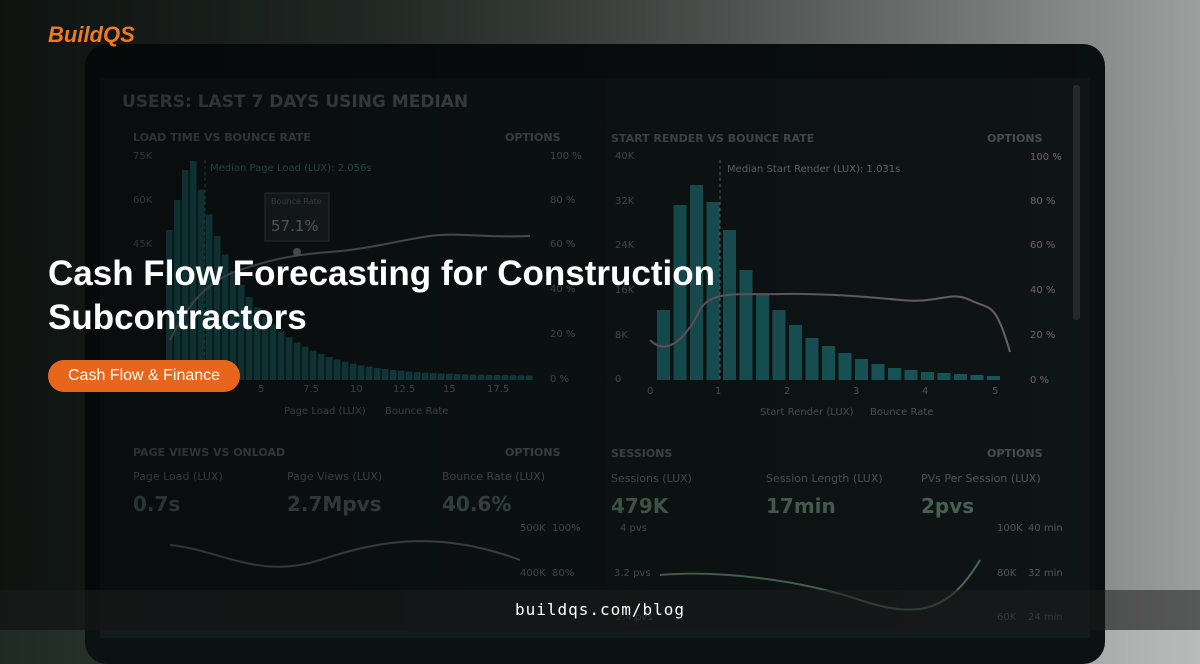 This screenshot has width=1200, height=664. Describe the element at coordinates (144, 376) in the screenshot. I see `category-tag: Cash Flow & Finance` at that location.